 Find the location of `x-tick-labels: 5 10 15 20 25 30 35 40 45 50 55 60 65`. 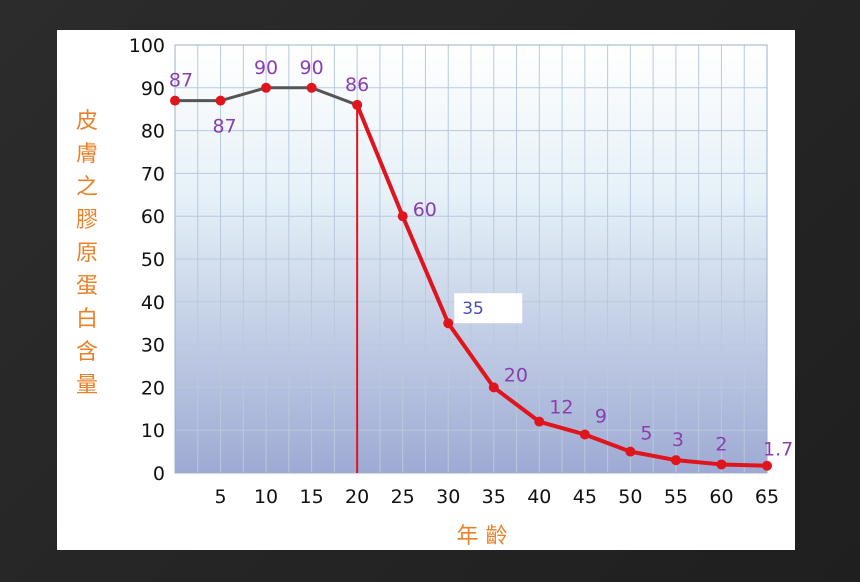

x-tick-labels: 5 10 15 20 25 30 35 40 45 50 55 60 65 is located at coordinates (496, 497).